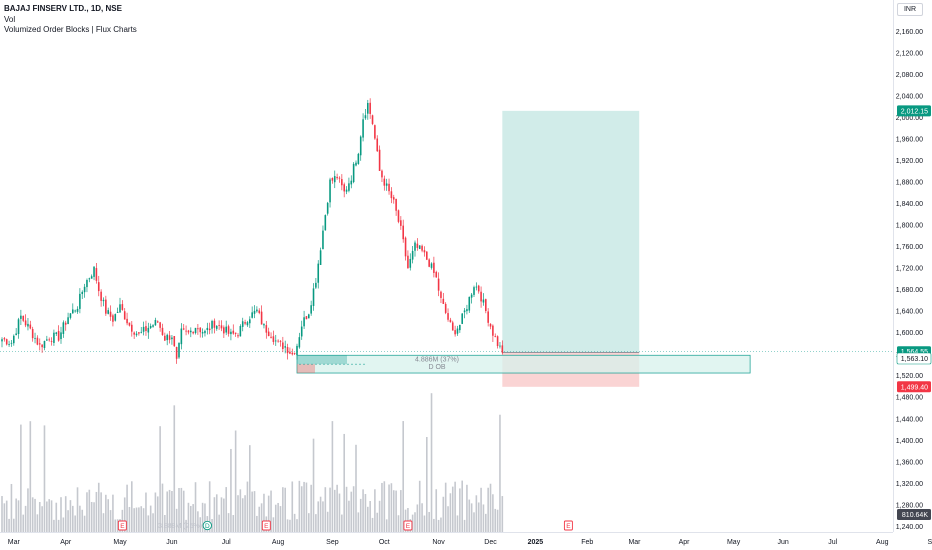 This screenshot has height=550, width=932. I want to click on time-axis, so click(446, 541).